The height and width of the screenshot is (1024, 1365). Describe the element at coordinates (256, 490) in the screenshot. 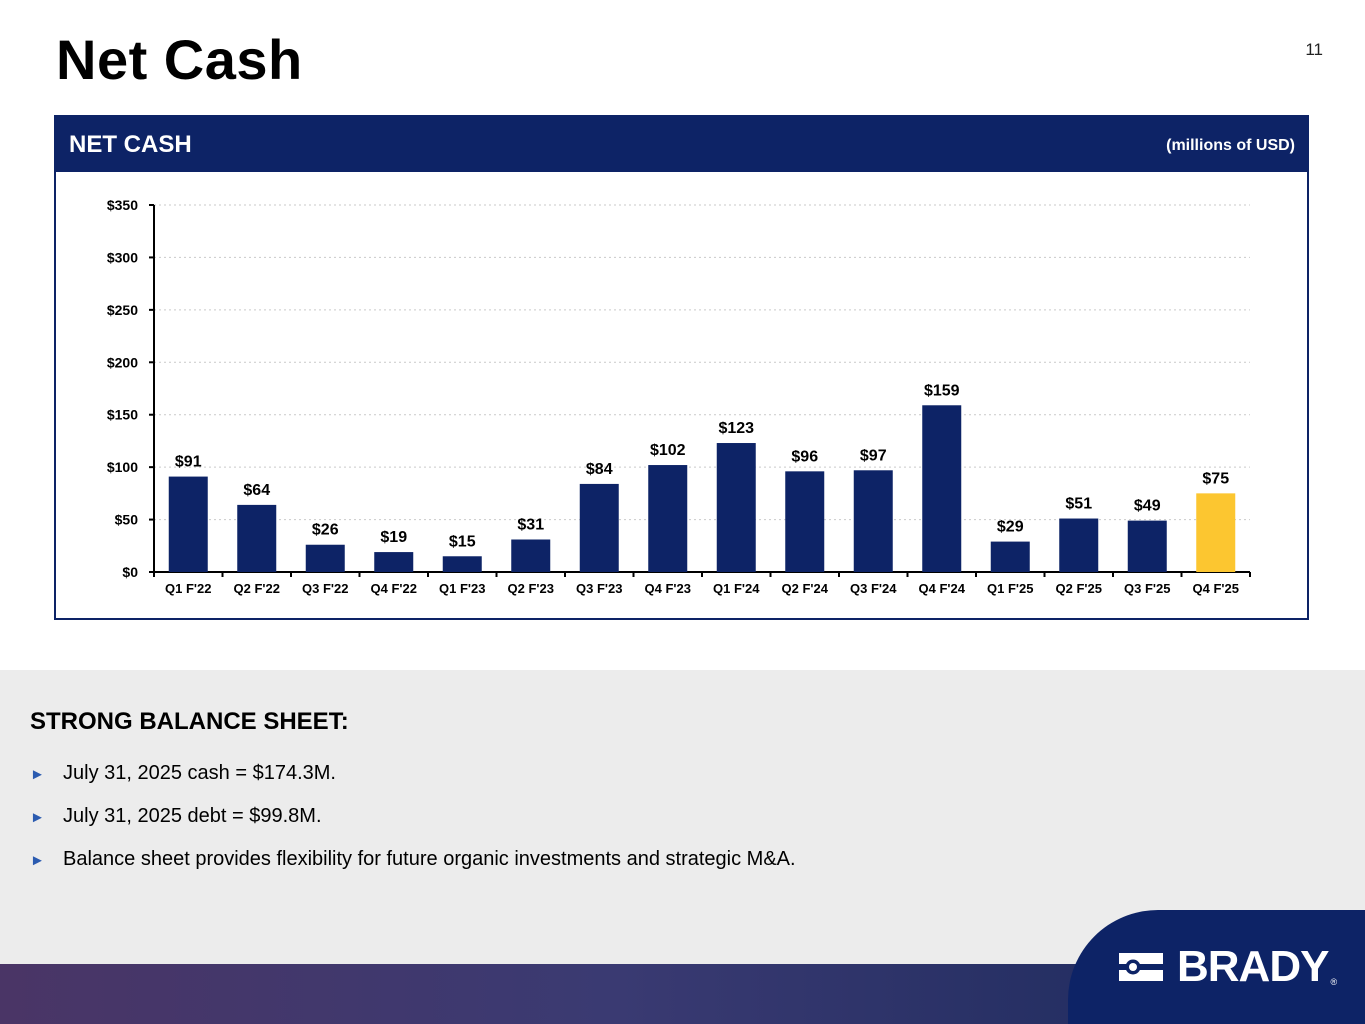

I see `bar-value-label: $64` at that location.